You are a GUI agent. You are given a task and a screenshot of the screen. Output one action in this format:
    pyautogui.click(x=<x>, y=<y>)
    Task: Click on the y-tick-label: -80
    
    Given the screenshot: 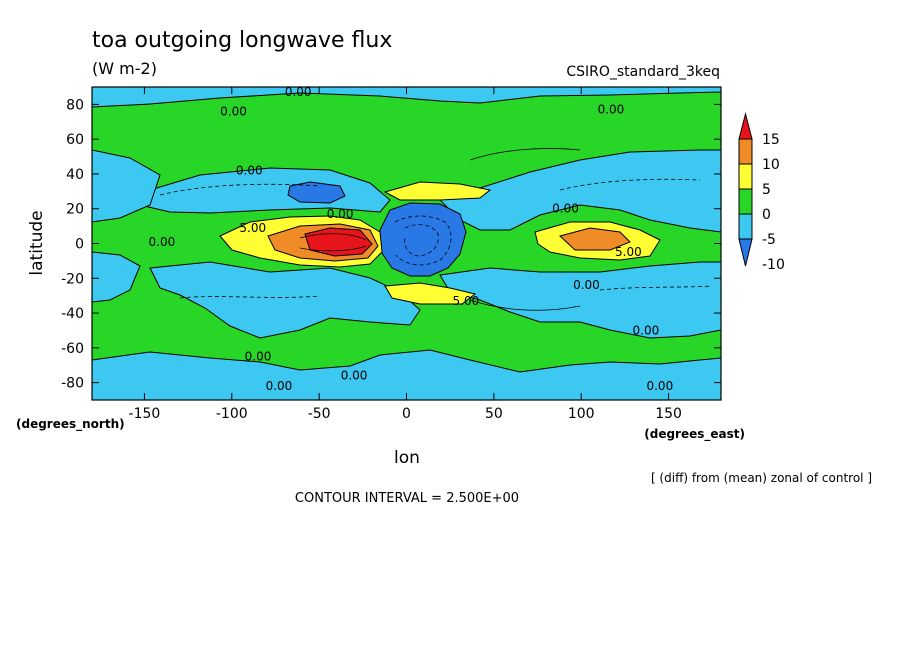 What is the action you would take?
    pyautogui.click(x=72, y=384)
    